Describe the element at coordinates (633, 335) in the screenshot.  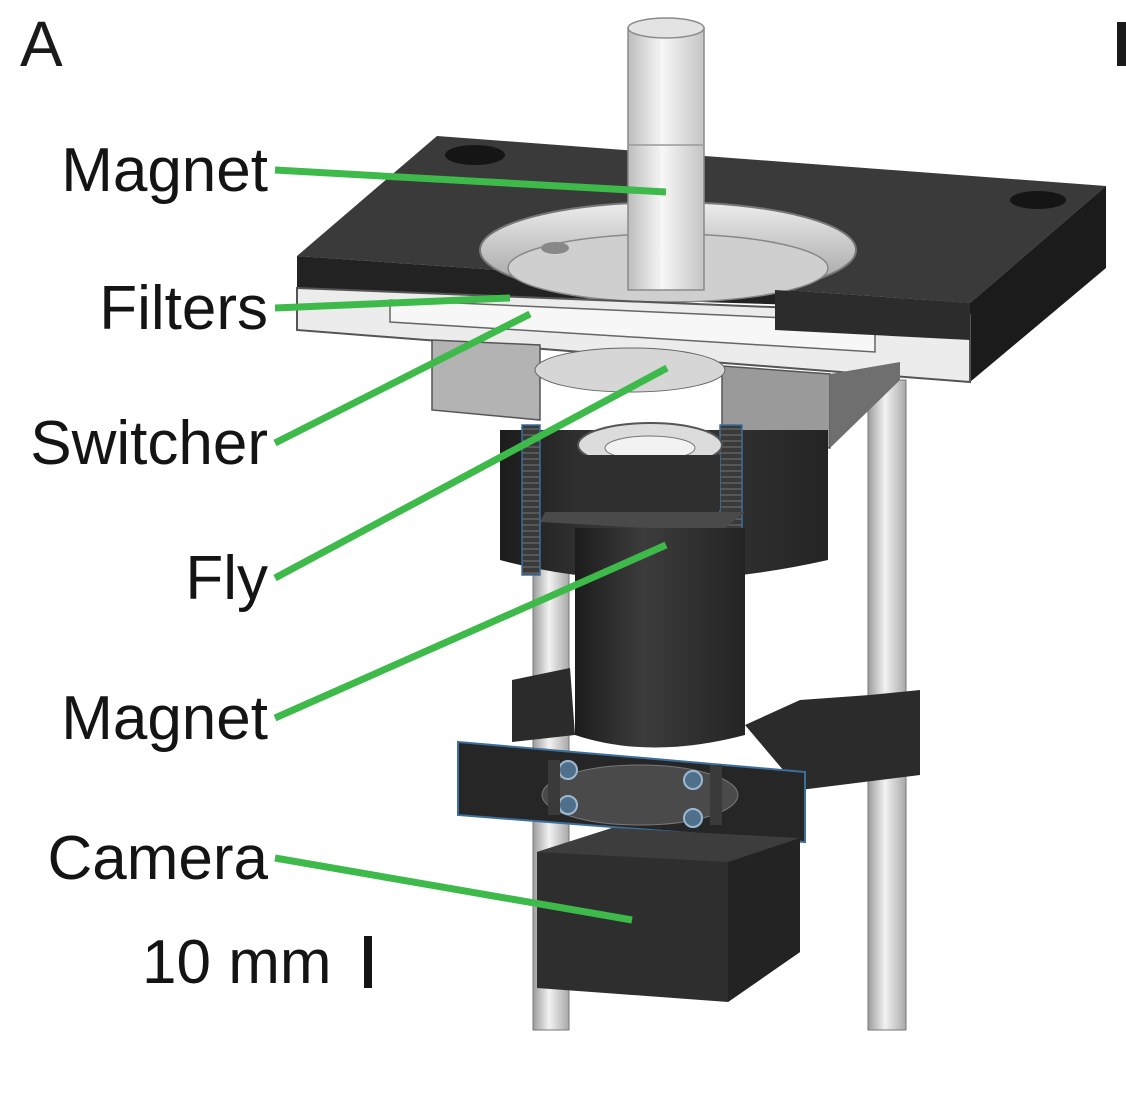
I see `filter-plate` at that location.